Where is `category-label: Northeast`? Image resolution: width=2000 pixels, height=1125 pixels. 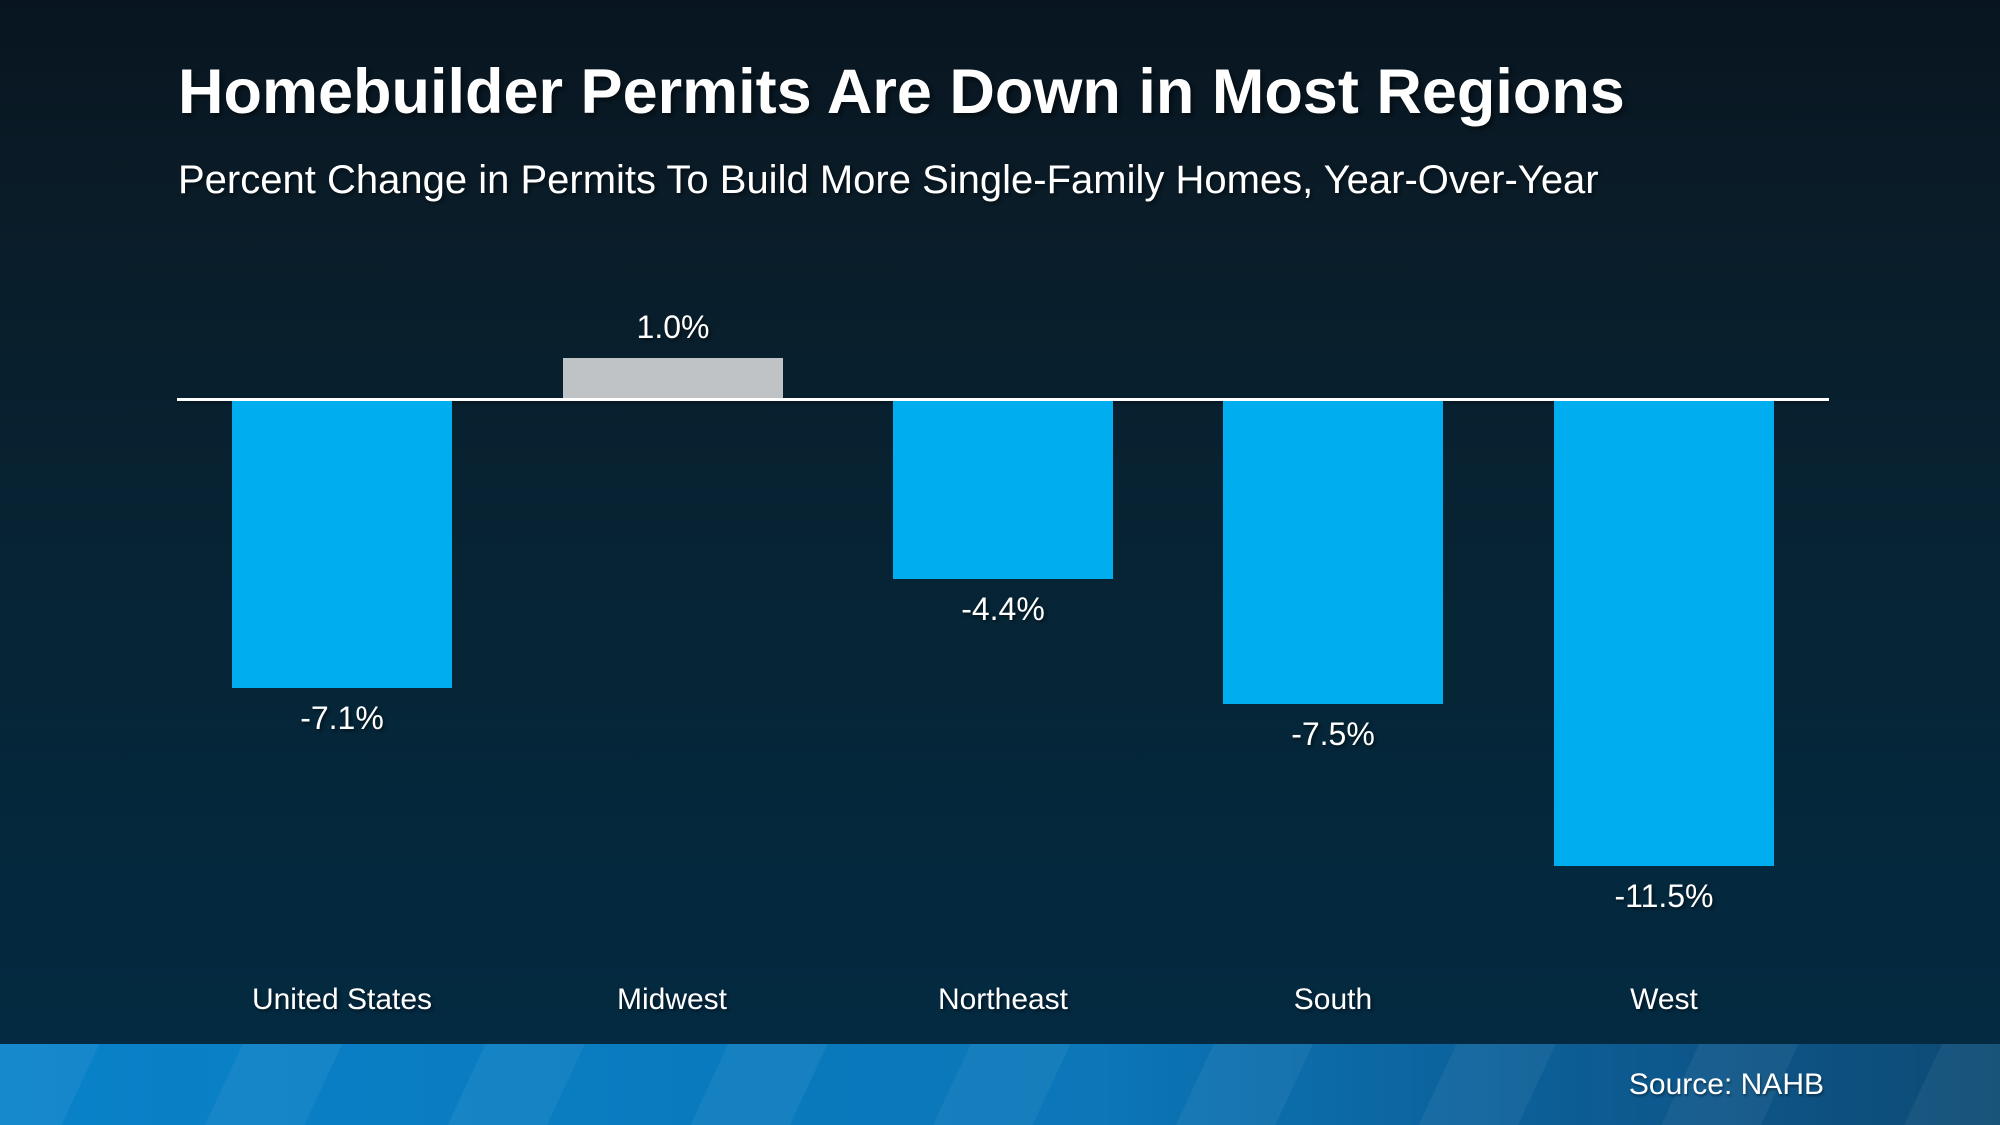 category-label: Northeast is located at coordinates (1003, 999).